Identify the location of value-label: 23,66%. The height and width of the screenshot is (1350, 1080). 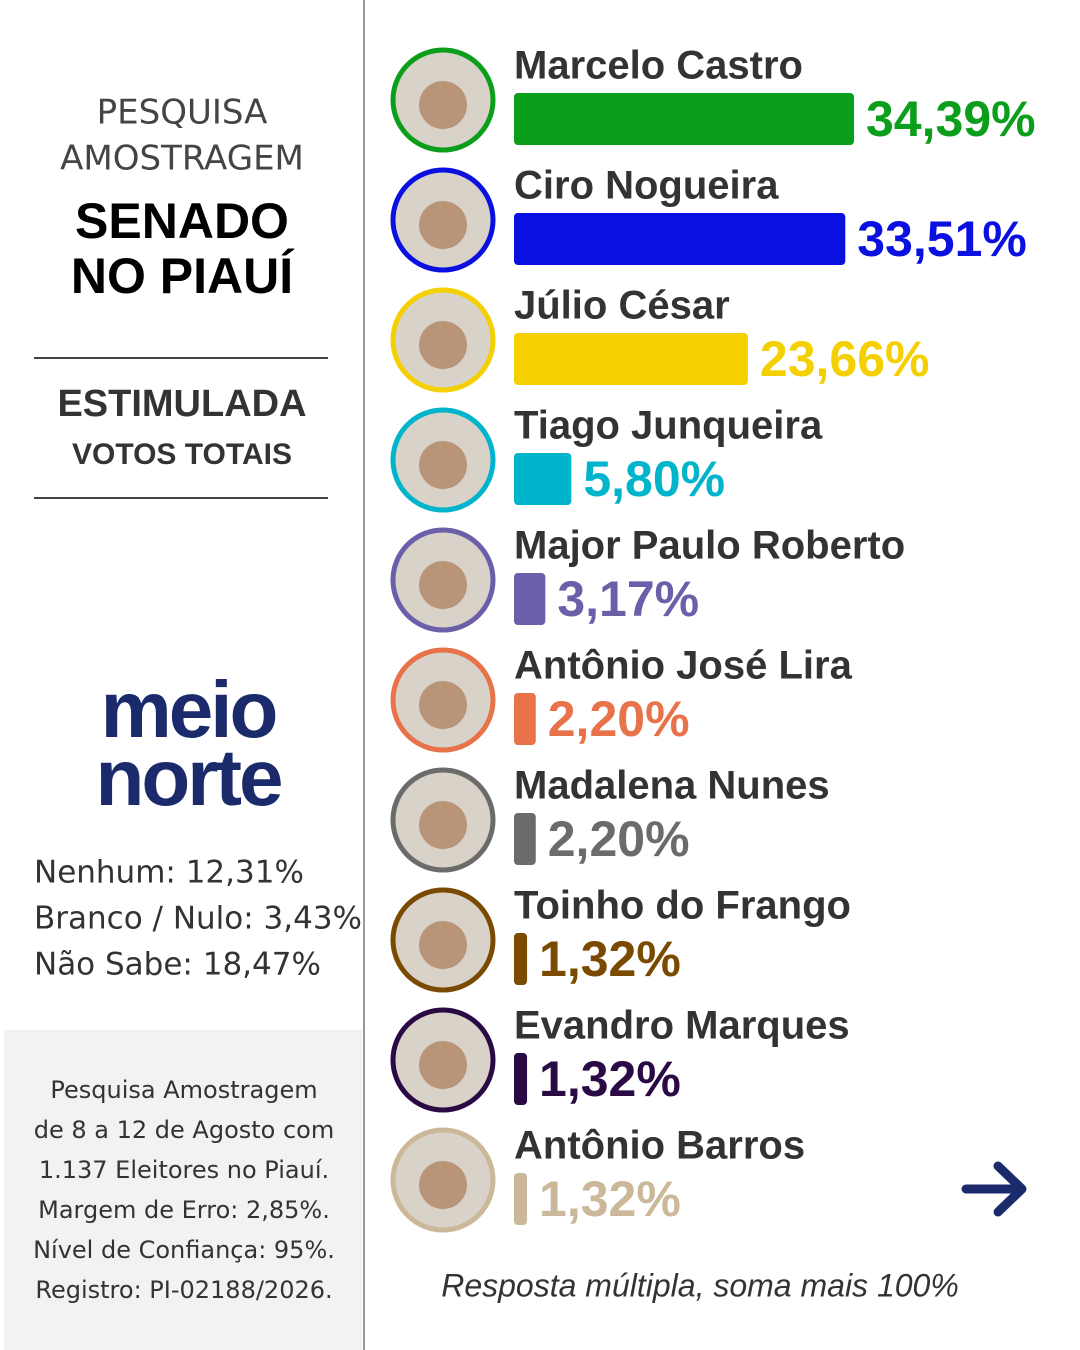
(845, 359).